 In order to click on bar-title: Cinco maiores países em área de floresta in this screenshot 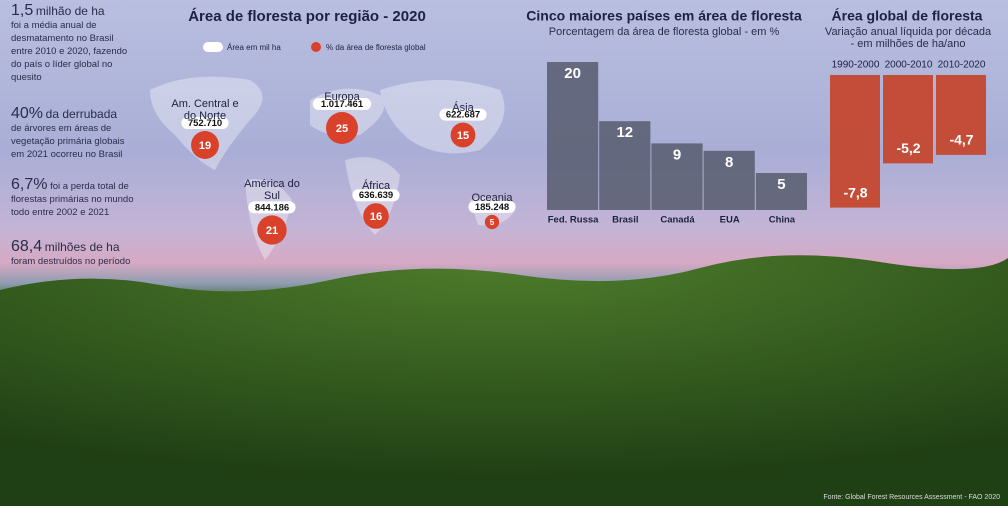, I will do `click(664, 16)`.